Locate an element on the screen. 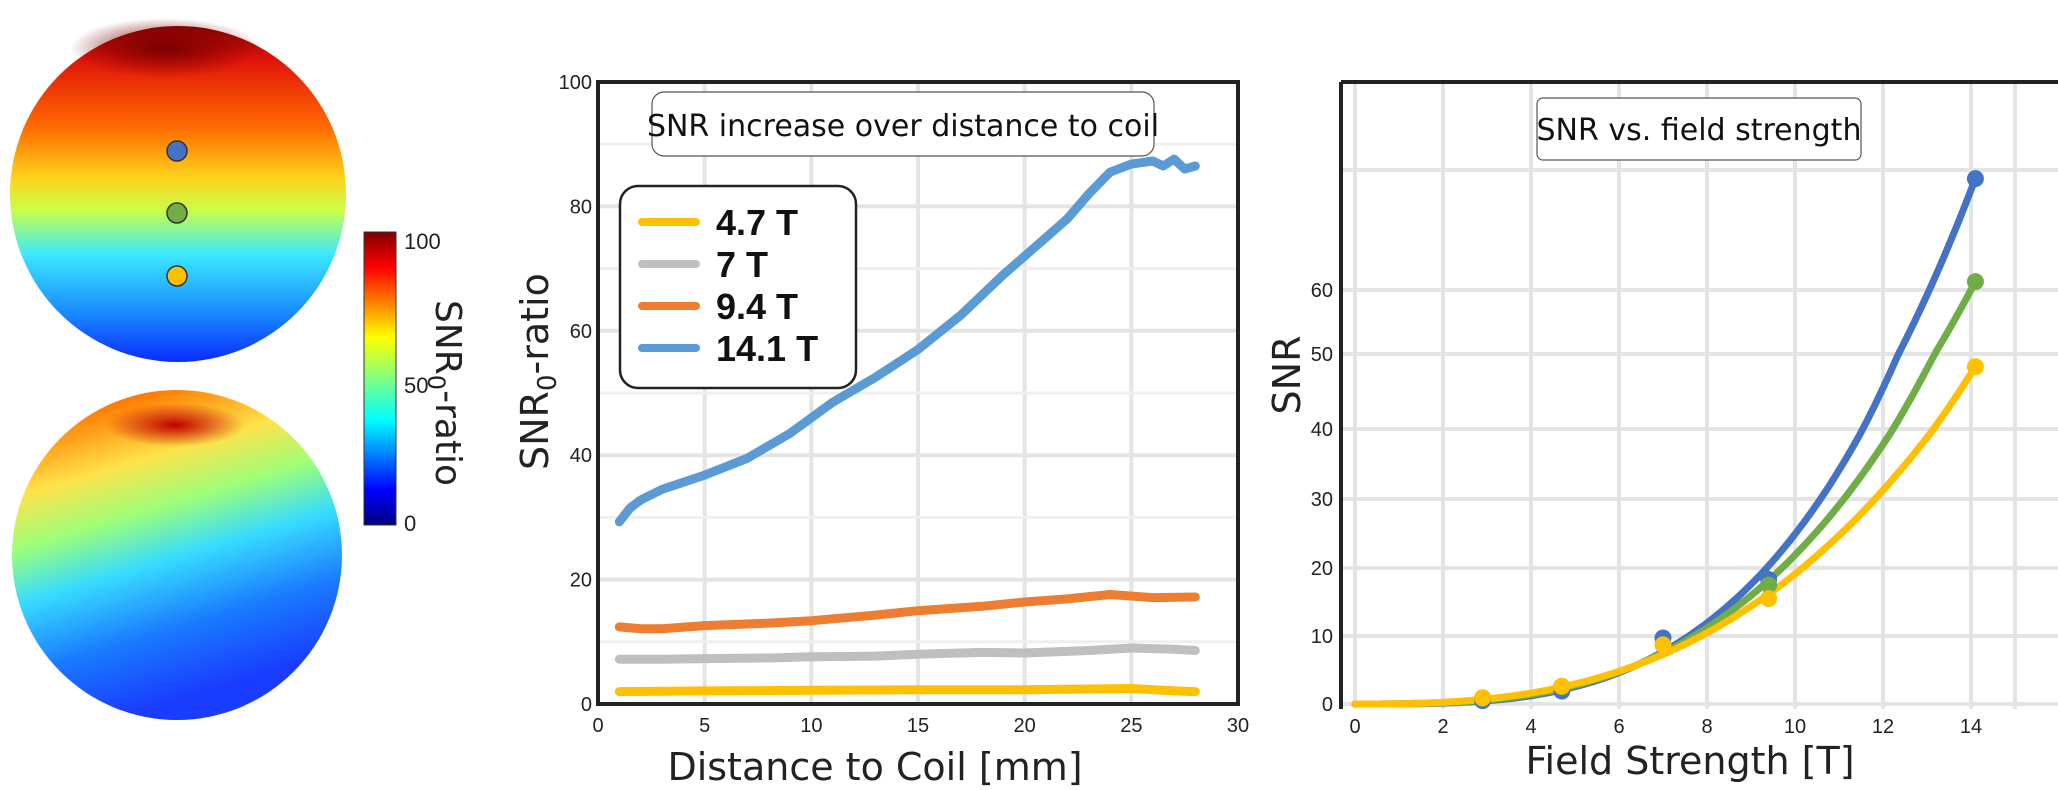 The image size is (2058, 790). x-tick-label: 8 is located at coordinates (1706, 727).